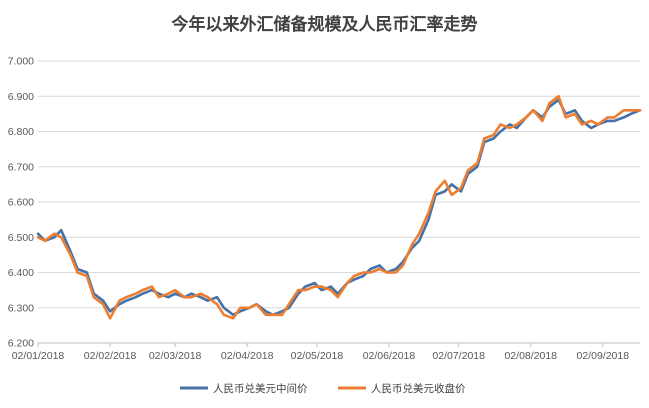 The image size is (649, 408). I want to click on y-tick-label: 6.600, so click(21, 203).